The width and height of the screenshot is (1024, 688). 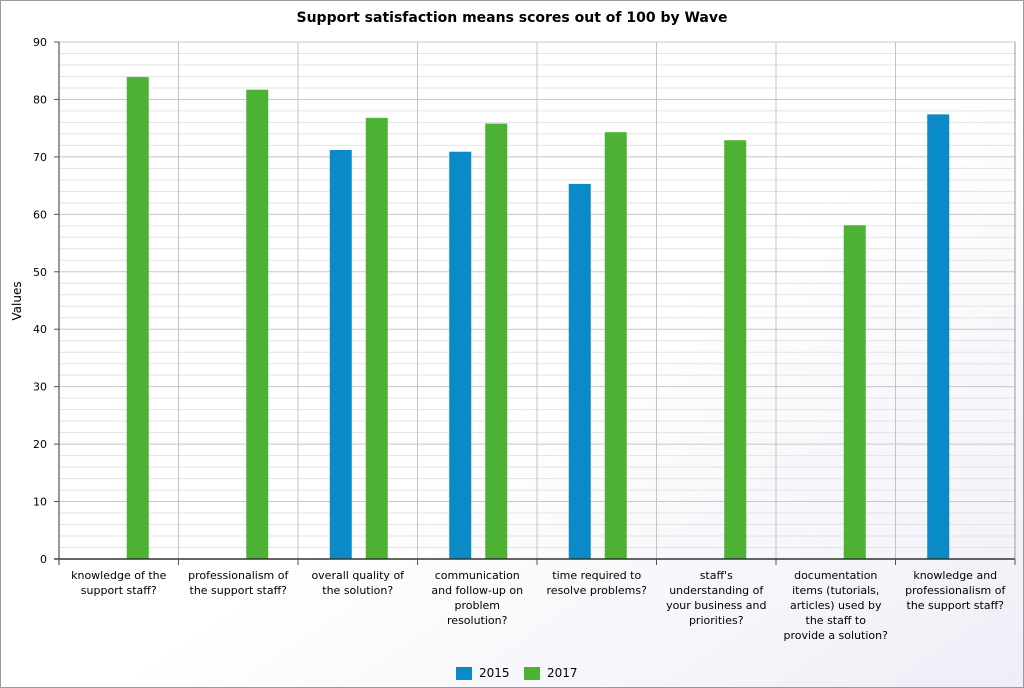 What do you see at coordinates (358, 583) in the screenshot?
I see `category-label: overall quality of the solution?` at bounding box center [358, 583].